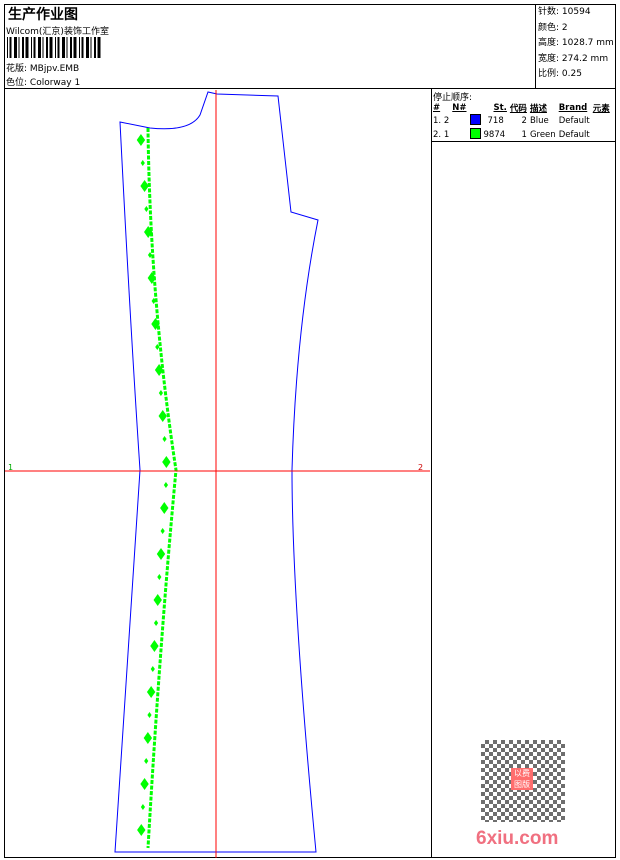 Image resolution: width=620 pixels, height=860 pixels. I want to click on motif-group, so click(153, 485).